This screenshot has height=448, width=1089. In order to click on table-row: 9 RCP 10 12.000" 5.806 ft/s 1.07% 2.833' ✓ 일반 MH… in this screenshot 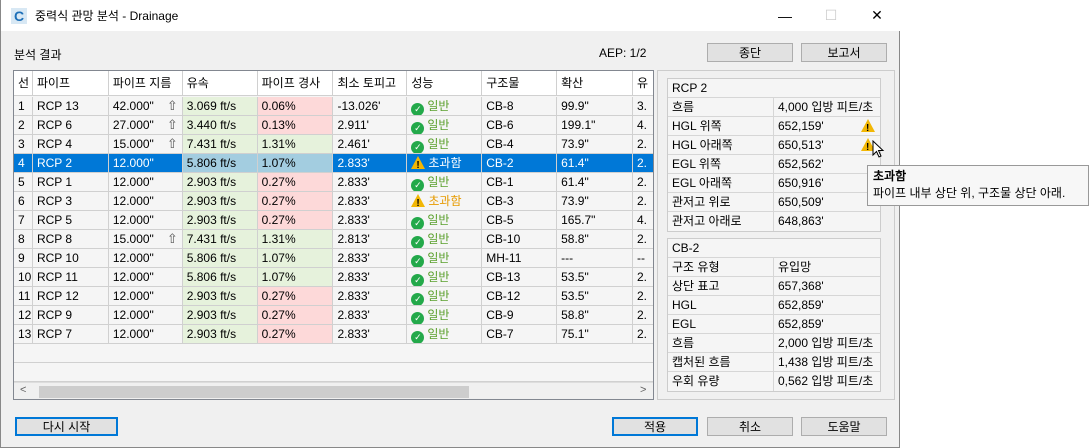, I will do `click(333, 258)`.